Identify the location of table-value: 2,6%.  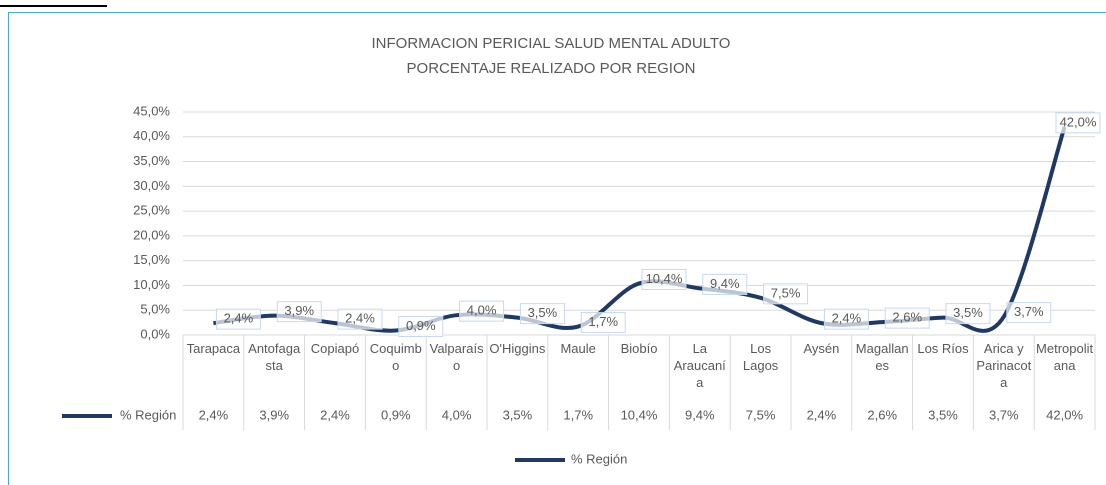
(882, 414).